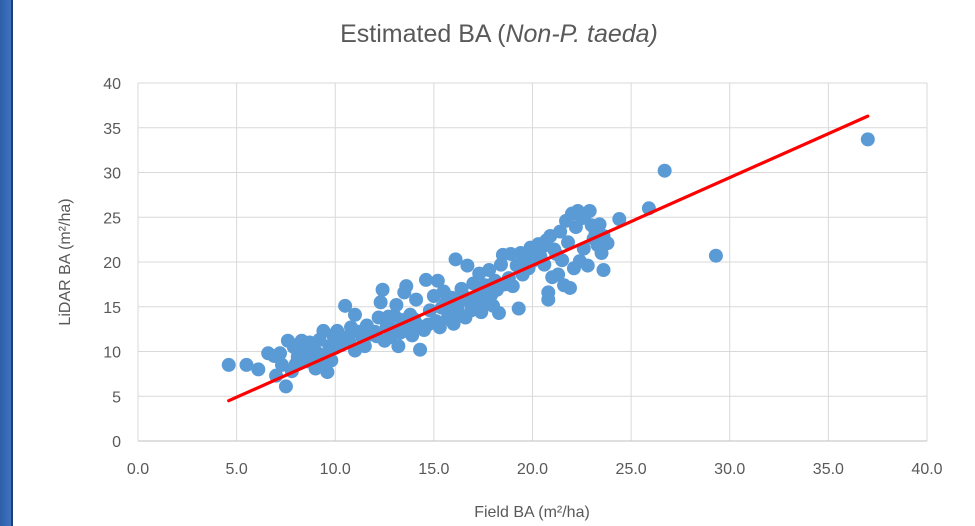 The width and height of the screenshot is (975, 526). Describe the element at coordinates (112, 129) in the screenshot. I see `y-tick-label: 35` at that location.